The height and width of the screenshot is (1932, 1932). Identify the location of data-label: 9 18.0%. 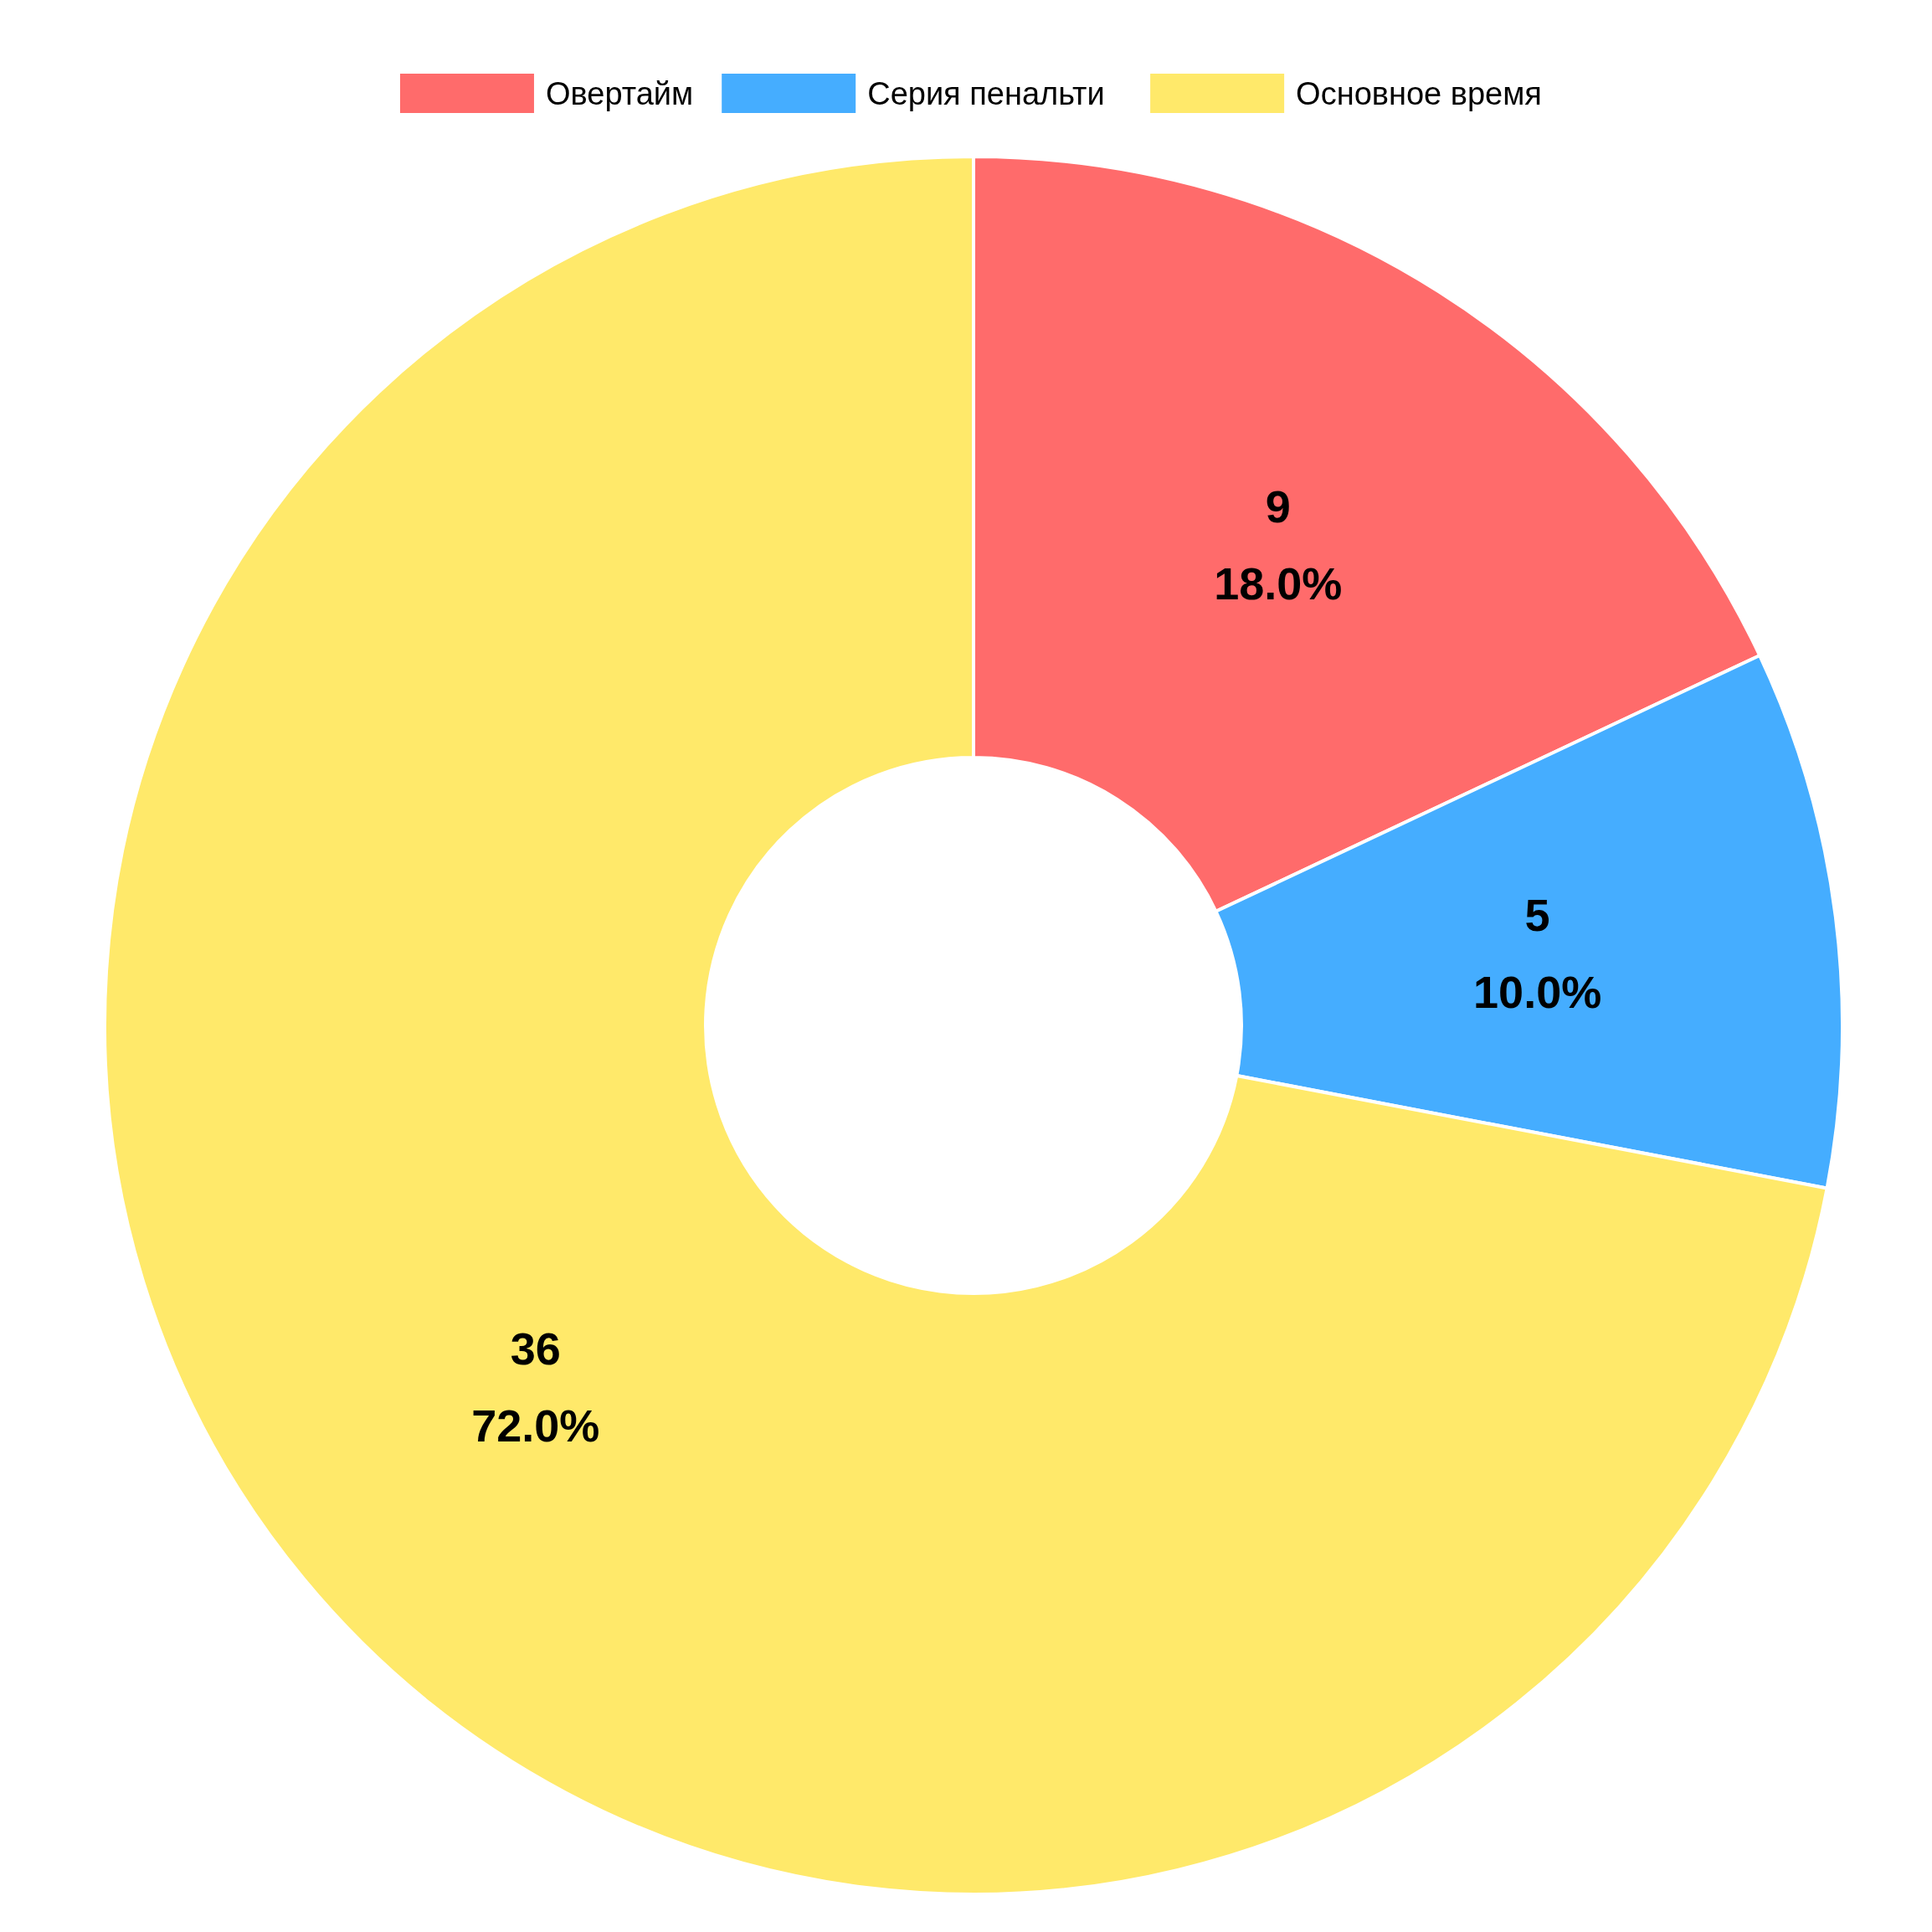
(1279, 545).